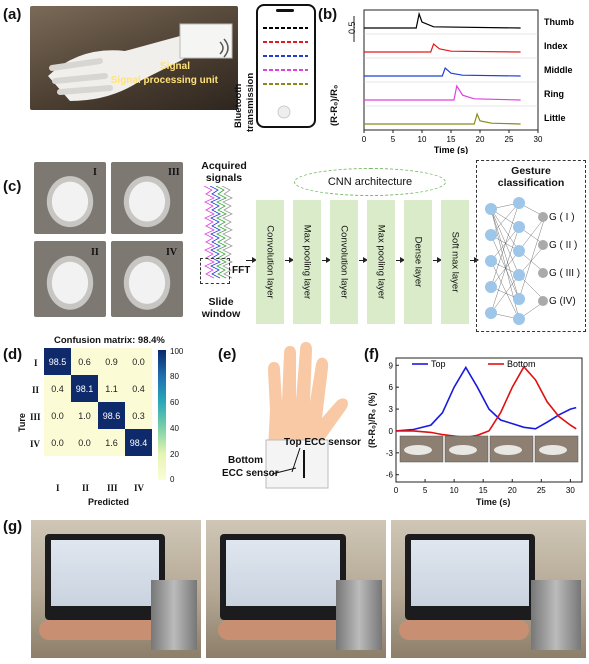 This screenshot has width=589, height=664. I want to click on cm-col-label-4: IV, so click(139, 488).